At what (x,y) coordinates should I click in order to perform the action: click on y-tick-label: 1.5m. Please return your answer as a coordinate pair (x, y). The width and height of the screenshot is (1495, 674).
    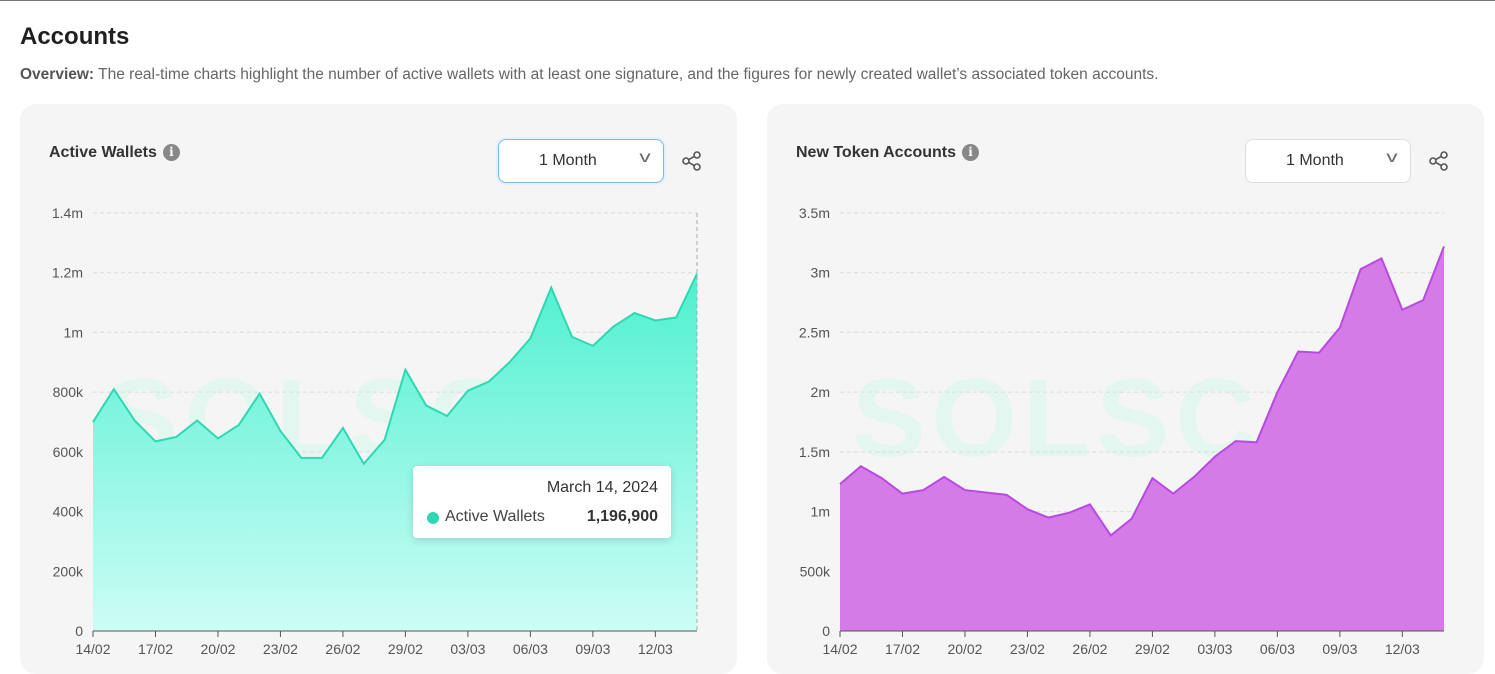
    Looking at the image, I should click on (814, 452).